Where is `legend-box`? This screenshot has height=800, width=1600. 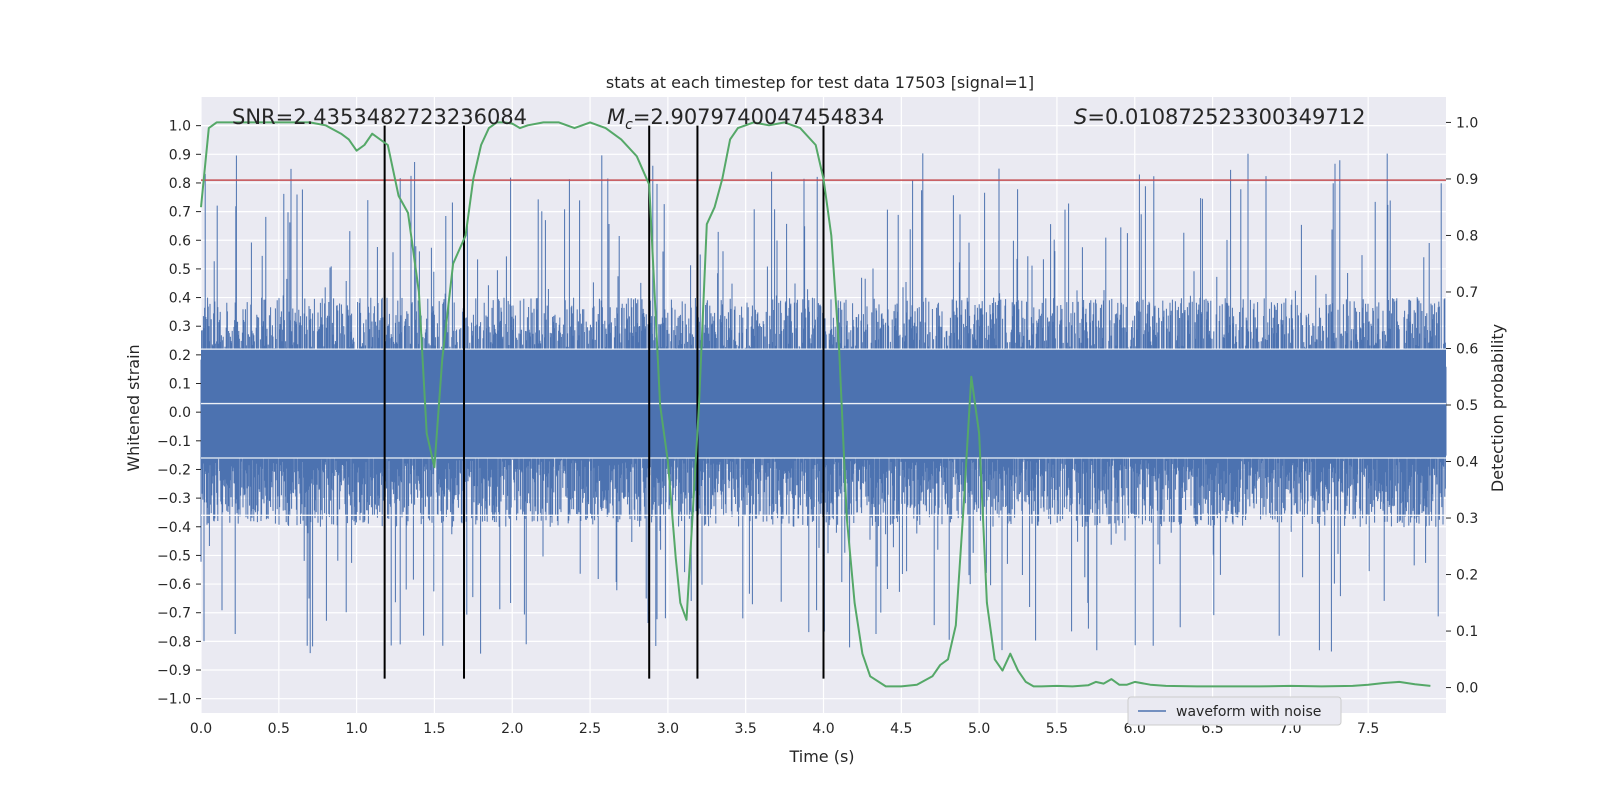
legend-box is located at coordinates (1234, 711).